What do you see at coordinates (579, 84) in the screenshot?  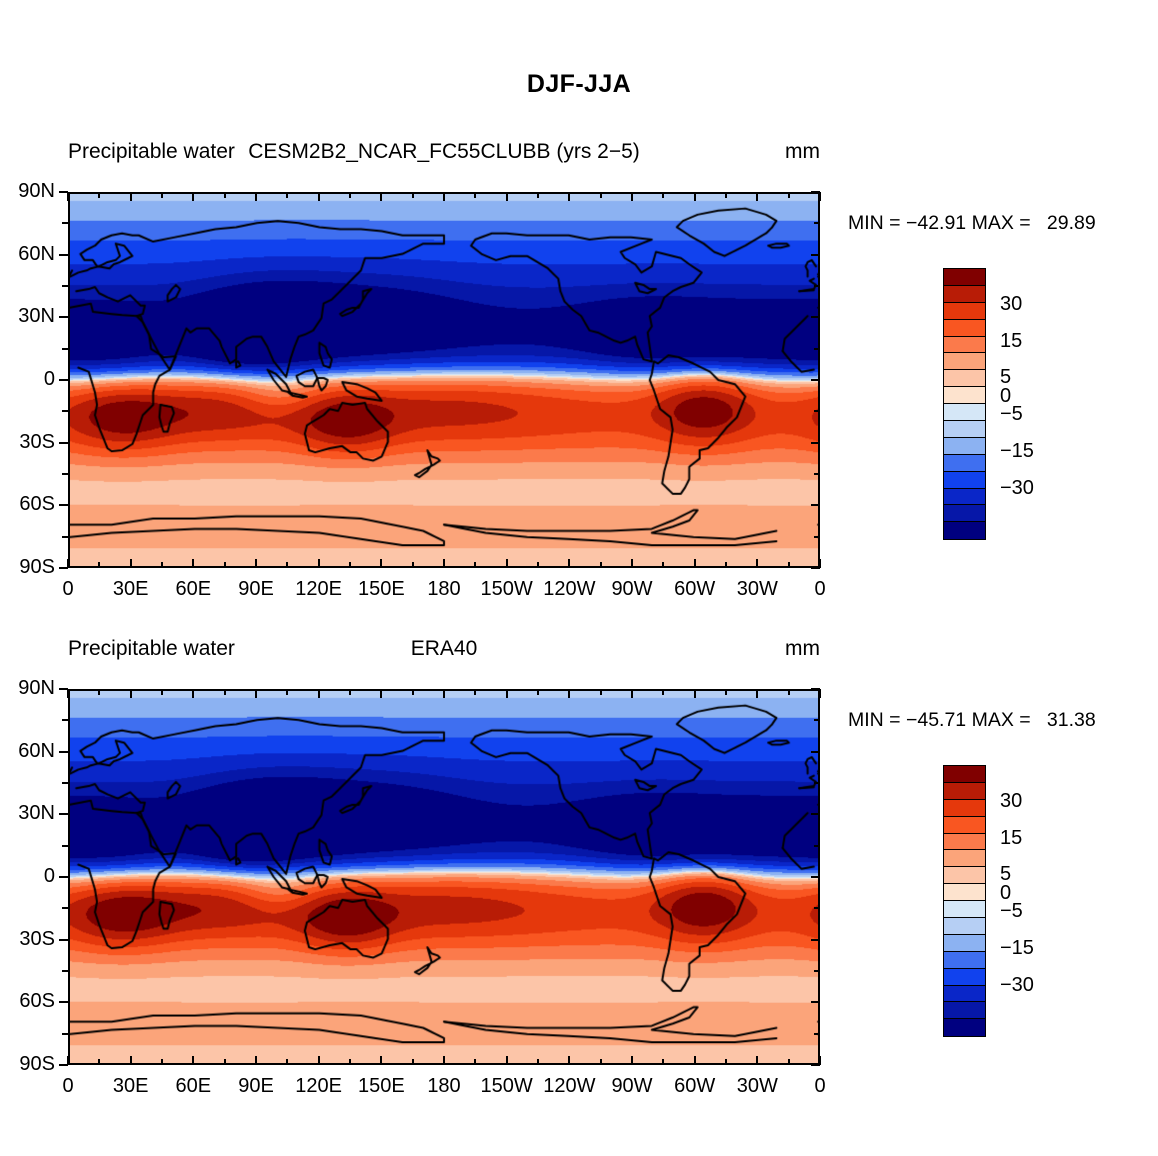 I see `figure-title: DJF-JJA` at bounding box center [579, 84].